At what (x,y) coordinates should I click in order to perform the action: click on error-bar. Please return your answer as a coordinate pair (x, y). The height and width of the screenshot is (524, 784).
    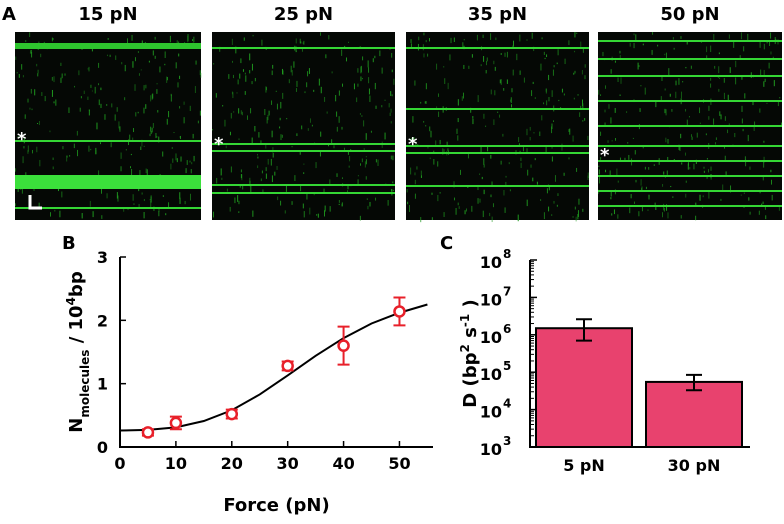
    Looking at the image, I should click on (584, 330).